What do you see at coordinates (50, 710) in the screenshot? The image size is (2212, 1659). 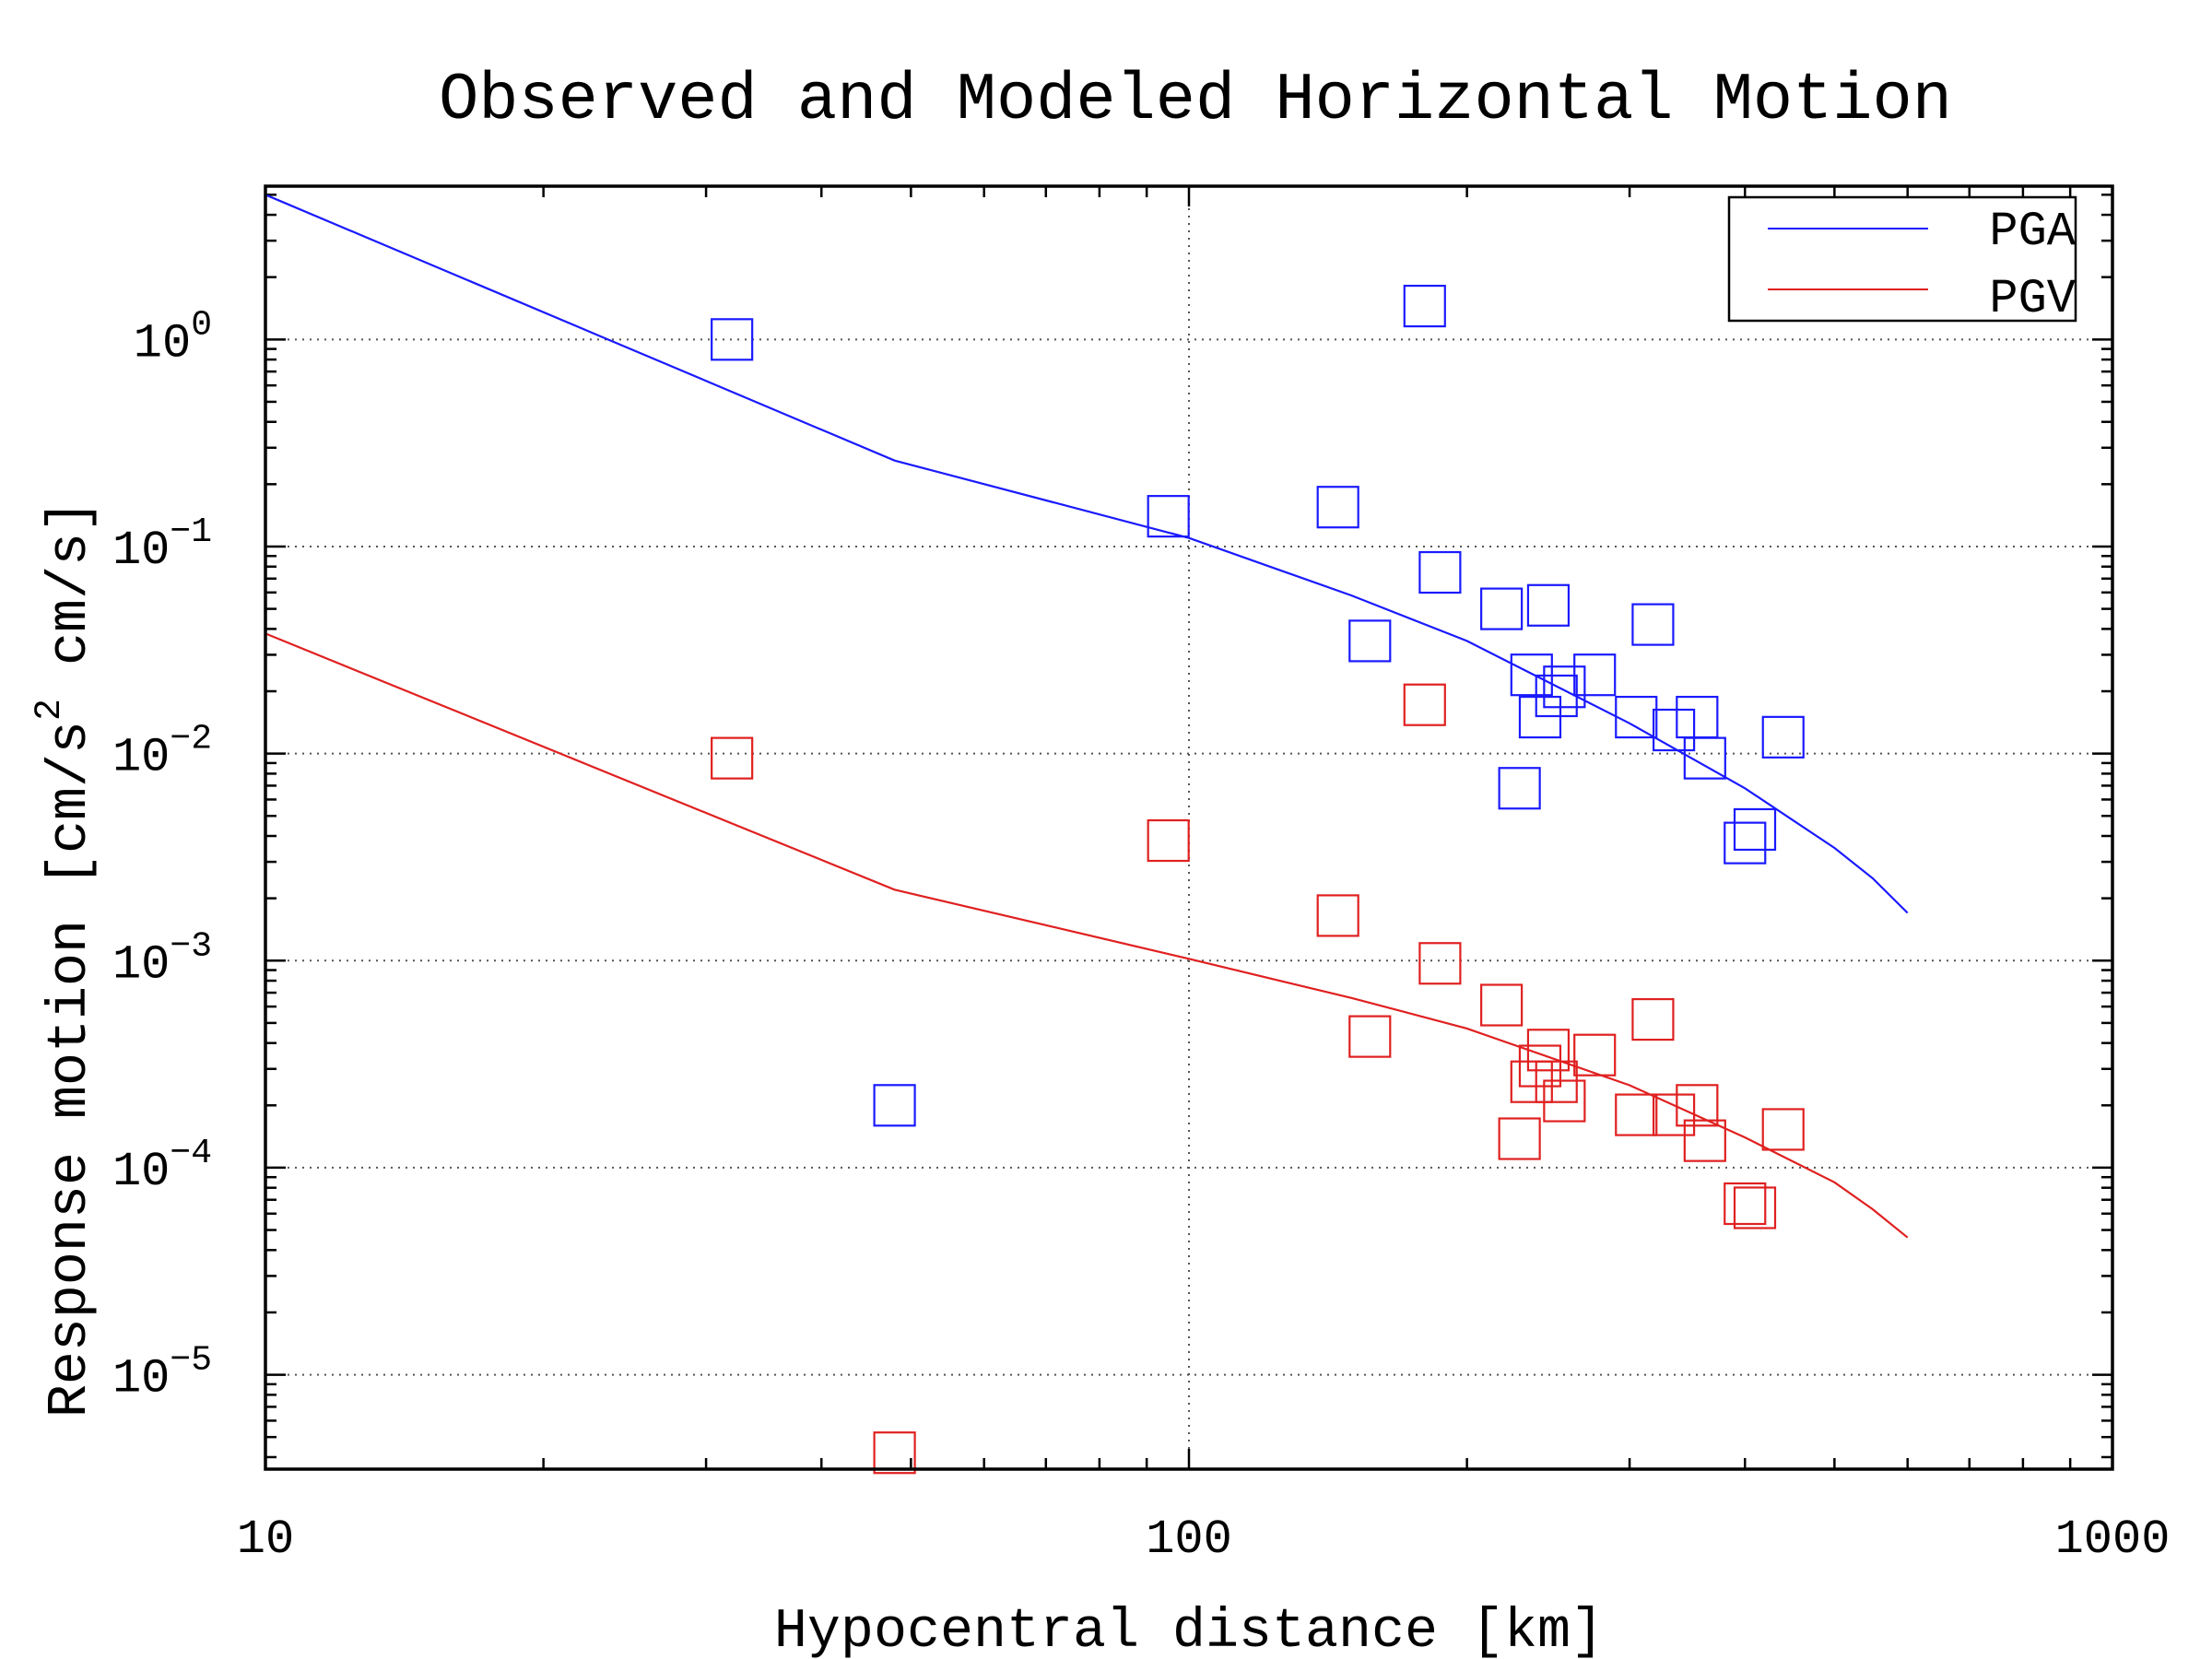 I see `y-axis-label-superscript: 2` at bounding box center [50, 710].